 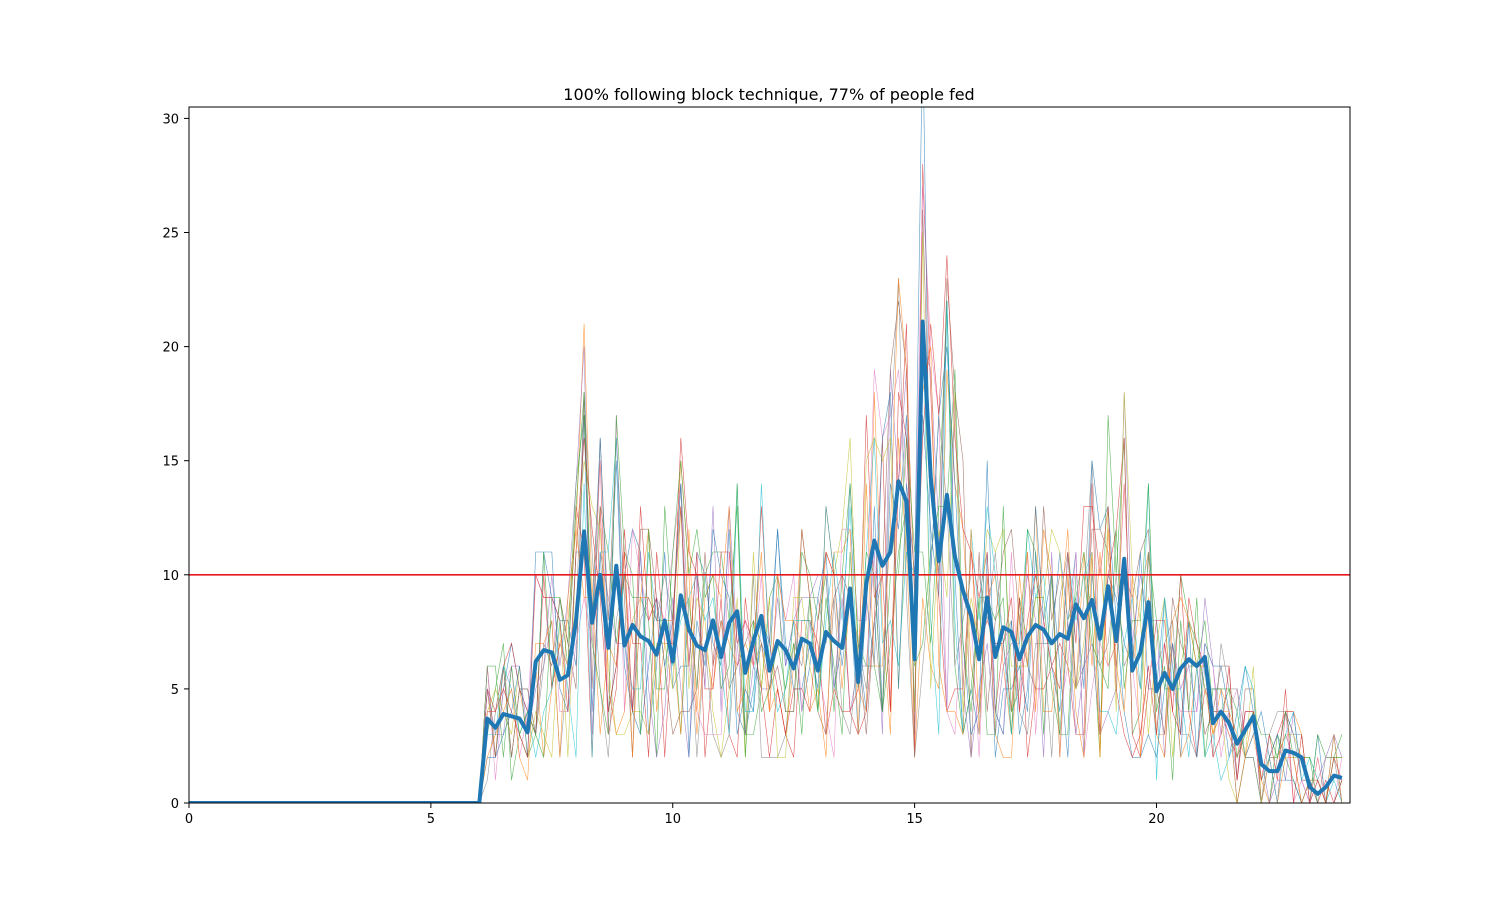 What do you see at coordinates (672, 819) in the screenshot?
I see `x-tick-label: 10` at bounding box center [672, 819].